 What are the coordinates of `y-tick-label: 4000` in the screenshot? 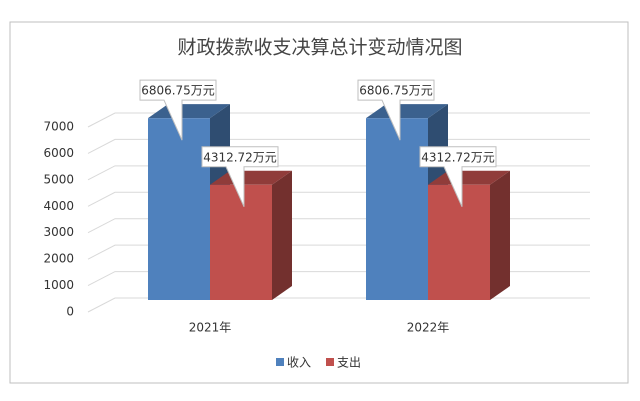 It's located at (58, 206).